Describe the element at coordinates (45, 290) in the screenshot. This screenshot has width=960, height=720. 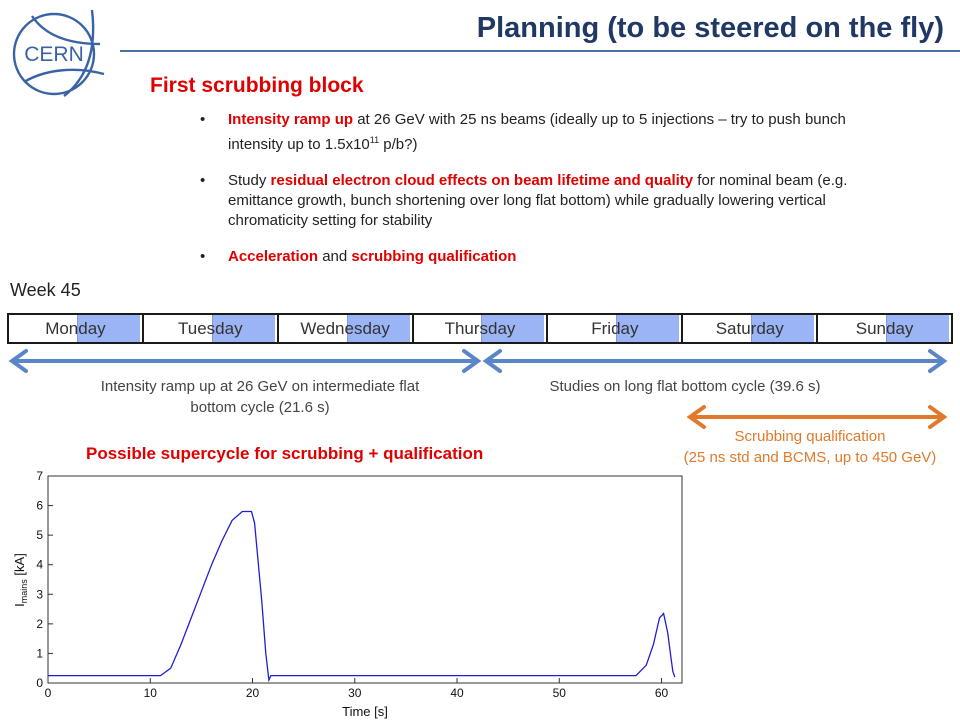
I see `week-label: Week 45` at that location.